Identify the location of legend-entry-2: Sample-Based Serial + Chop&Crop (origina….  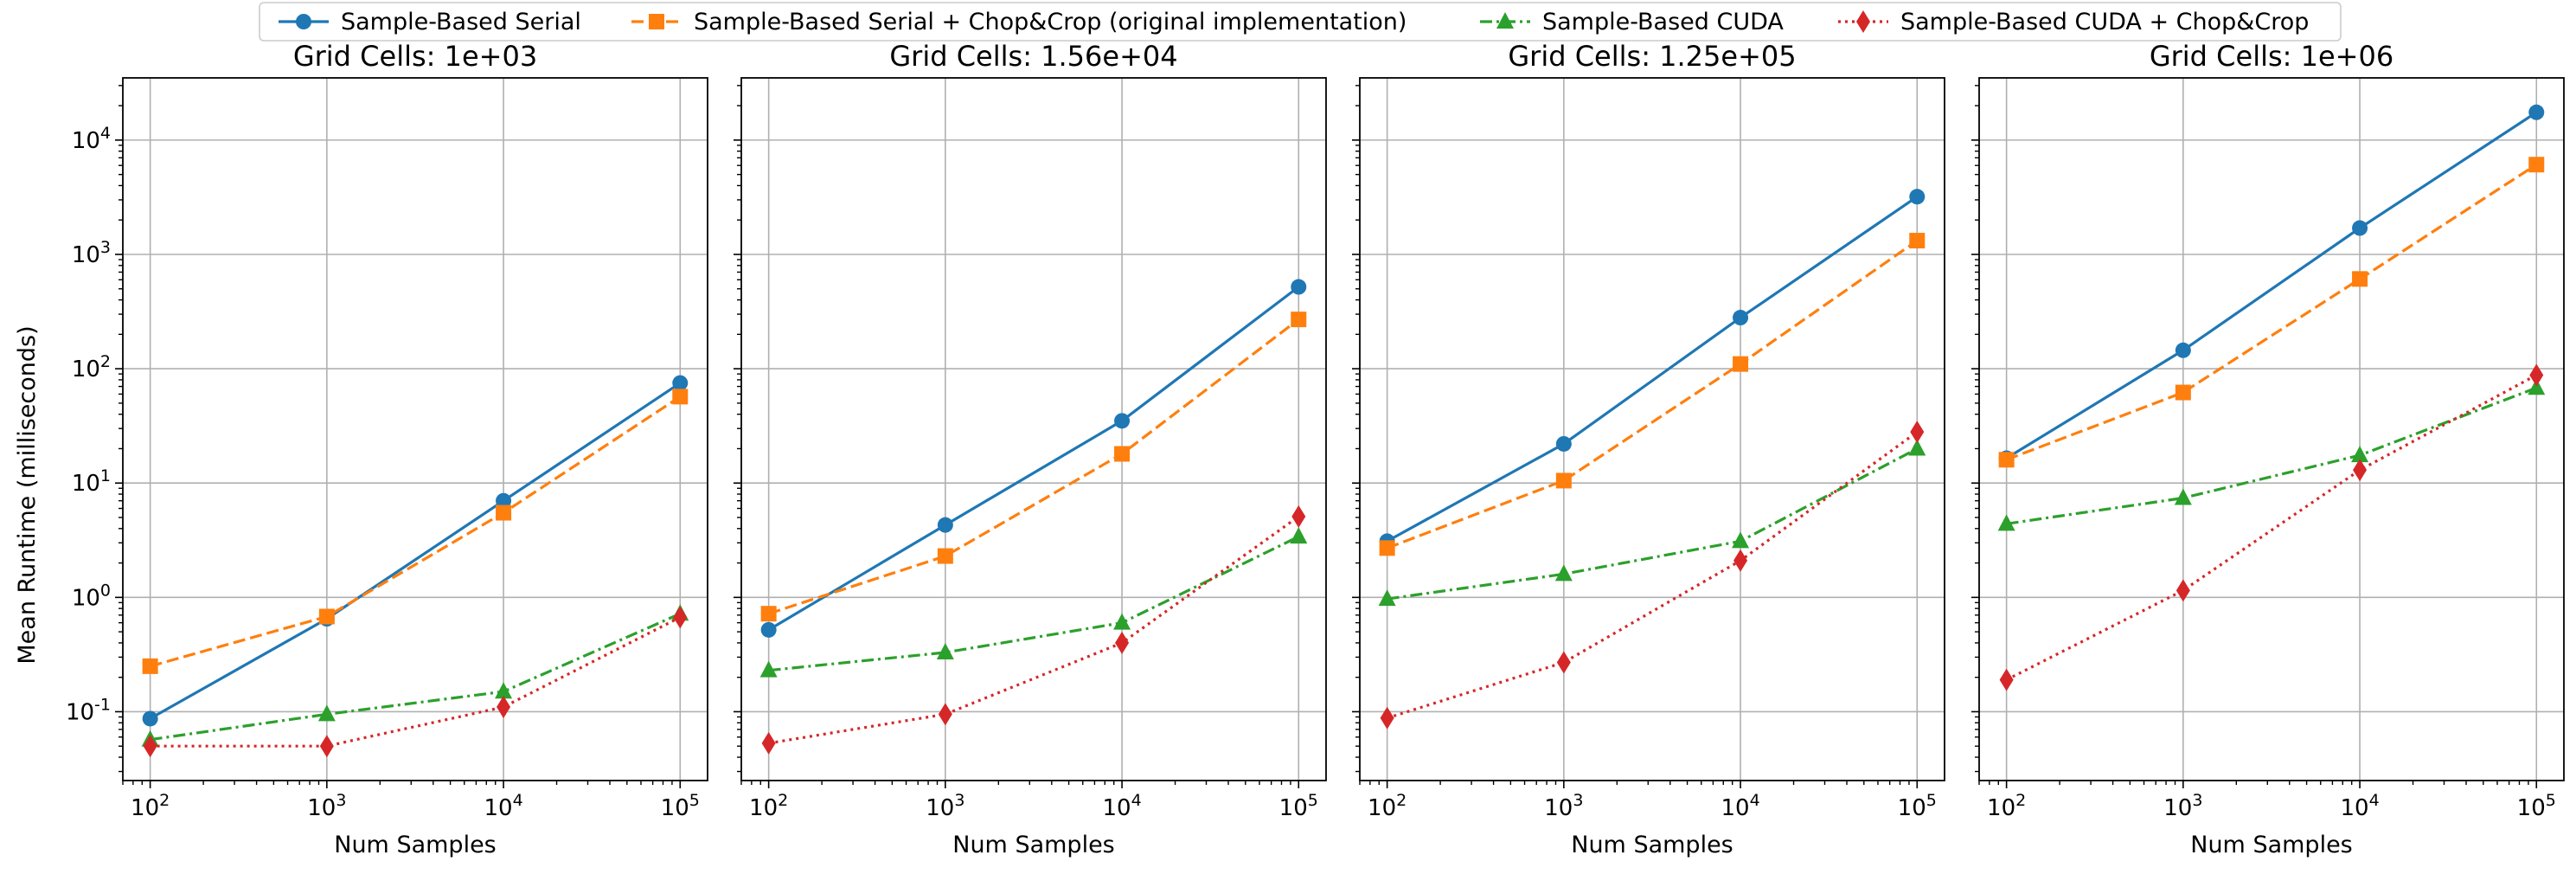
(1019, 22).